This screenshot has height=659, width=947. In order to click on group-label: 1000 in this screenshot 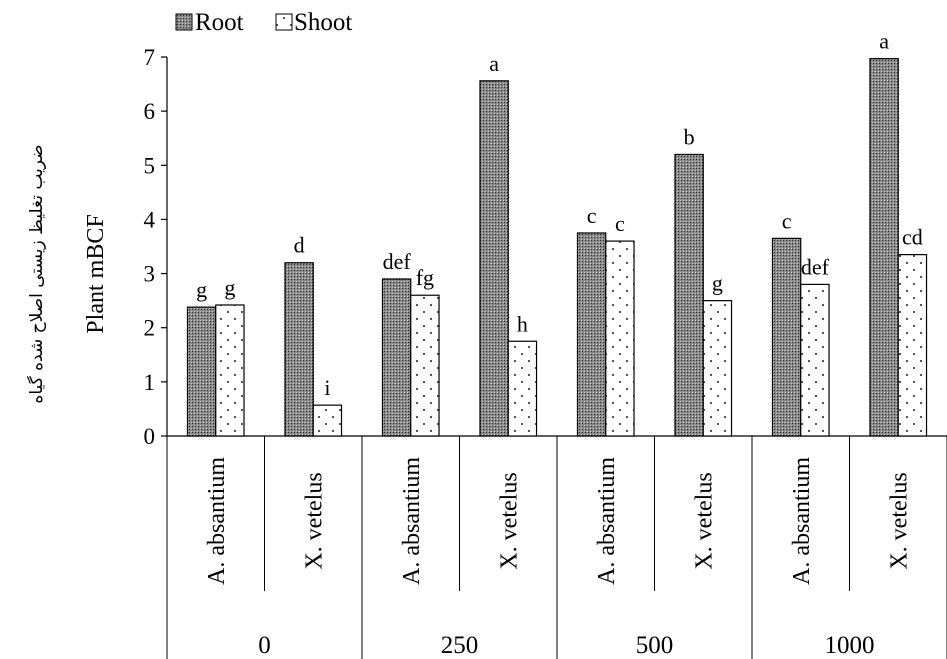, I will do `click(850, 645)`.